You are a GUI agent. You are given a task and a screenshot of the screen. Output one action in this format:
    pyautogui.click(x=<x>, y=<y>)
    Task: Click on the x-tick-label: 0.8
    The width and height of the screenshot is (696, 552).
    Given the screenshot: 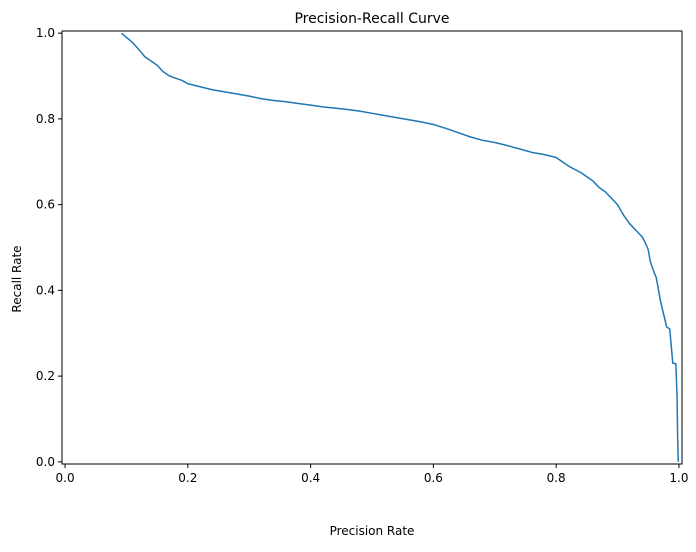 What is the action you would take?
    pyautogui.click(x=556, y=478)
    